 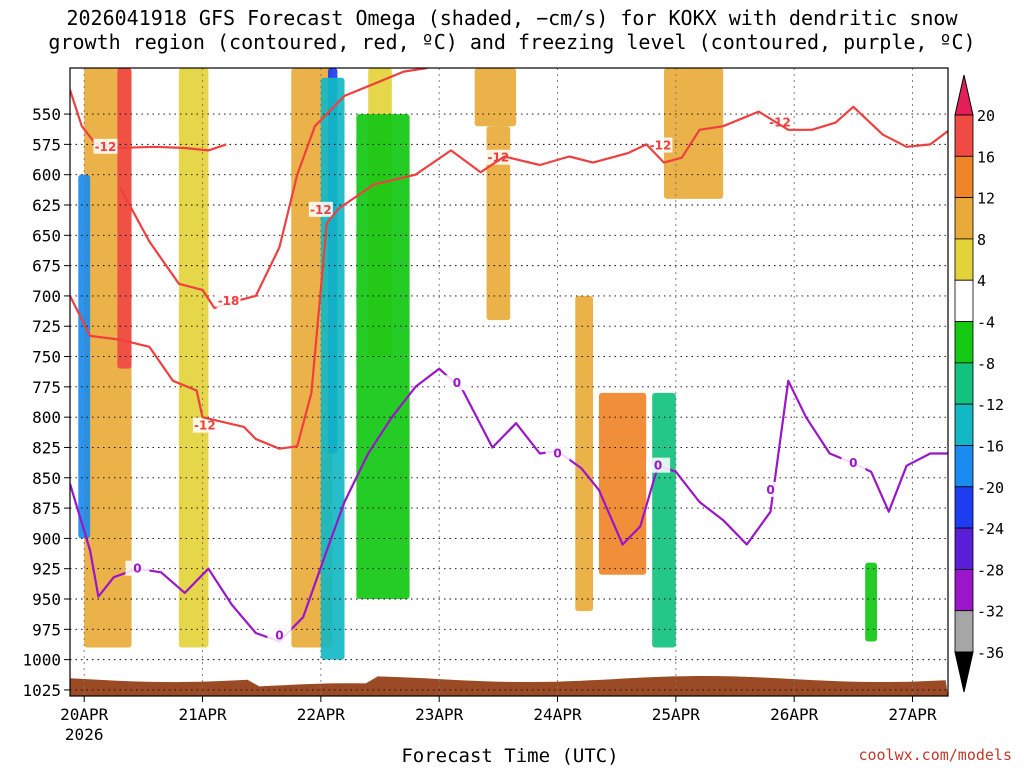 I want to click on contour-label-3-1: 0, so click(x=279, y=635).